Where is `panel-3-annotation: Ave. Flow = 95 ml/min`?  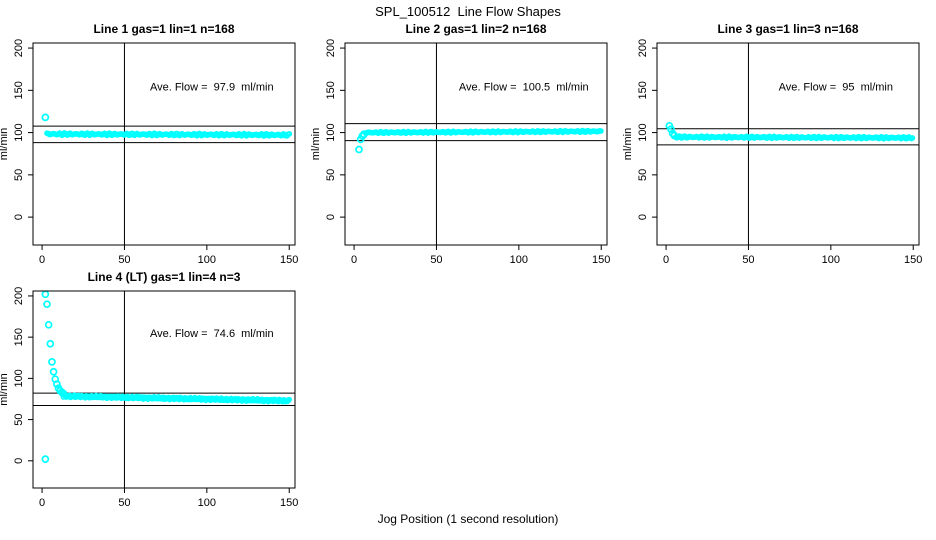 panel-3-annotation: Ave. Flow = 95 ml/min is located at coordinates (836, 87).